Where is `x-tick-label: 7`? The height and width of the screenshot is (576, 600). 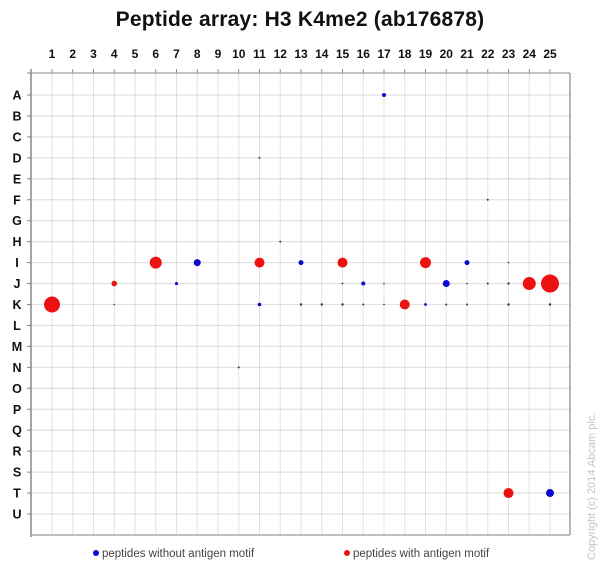
x-tick-label: 7 is located at coordinates (176, 54).